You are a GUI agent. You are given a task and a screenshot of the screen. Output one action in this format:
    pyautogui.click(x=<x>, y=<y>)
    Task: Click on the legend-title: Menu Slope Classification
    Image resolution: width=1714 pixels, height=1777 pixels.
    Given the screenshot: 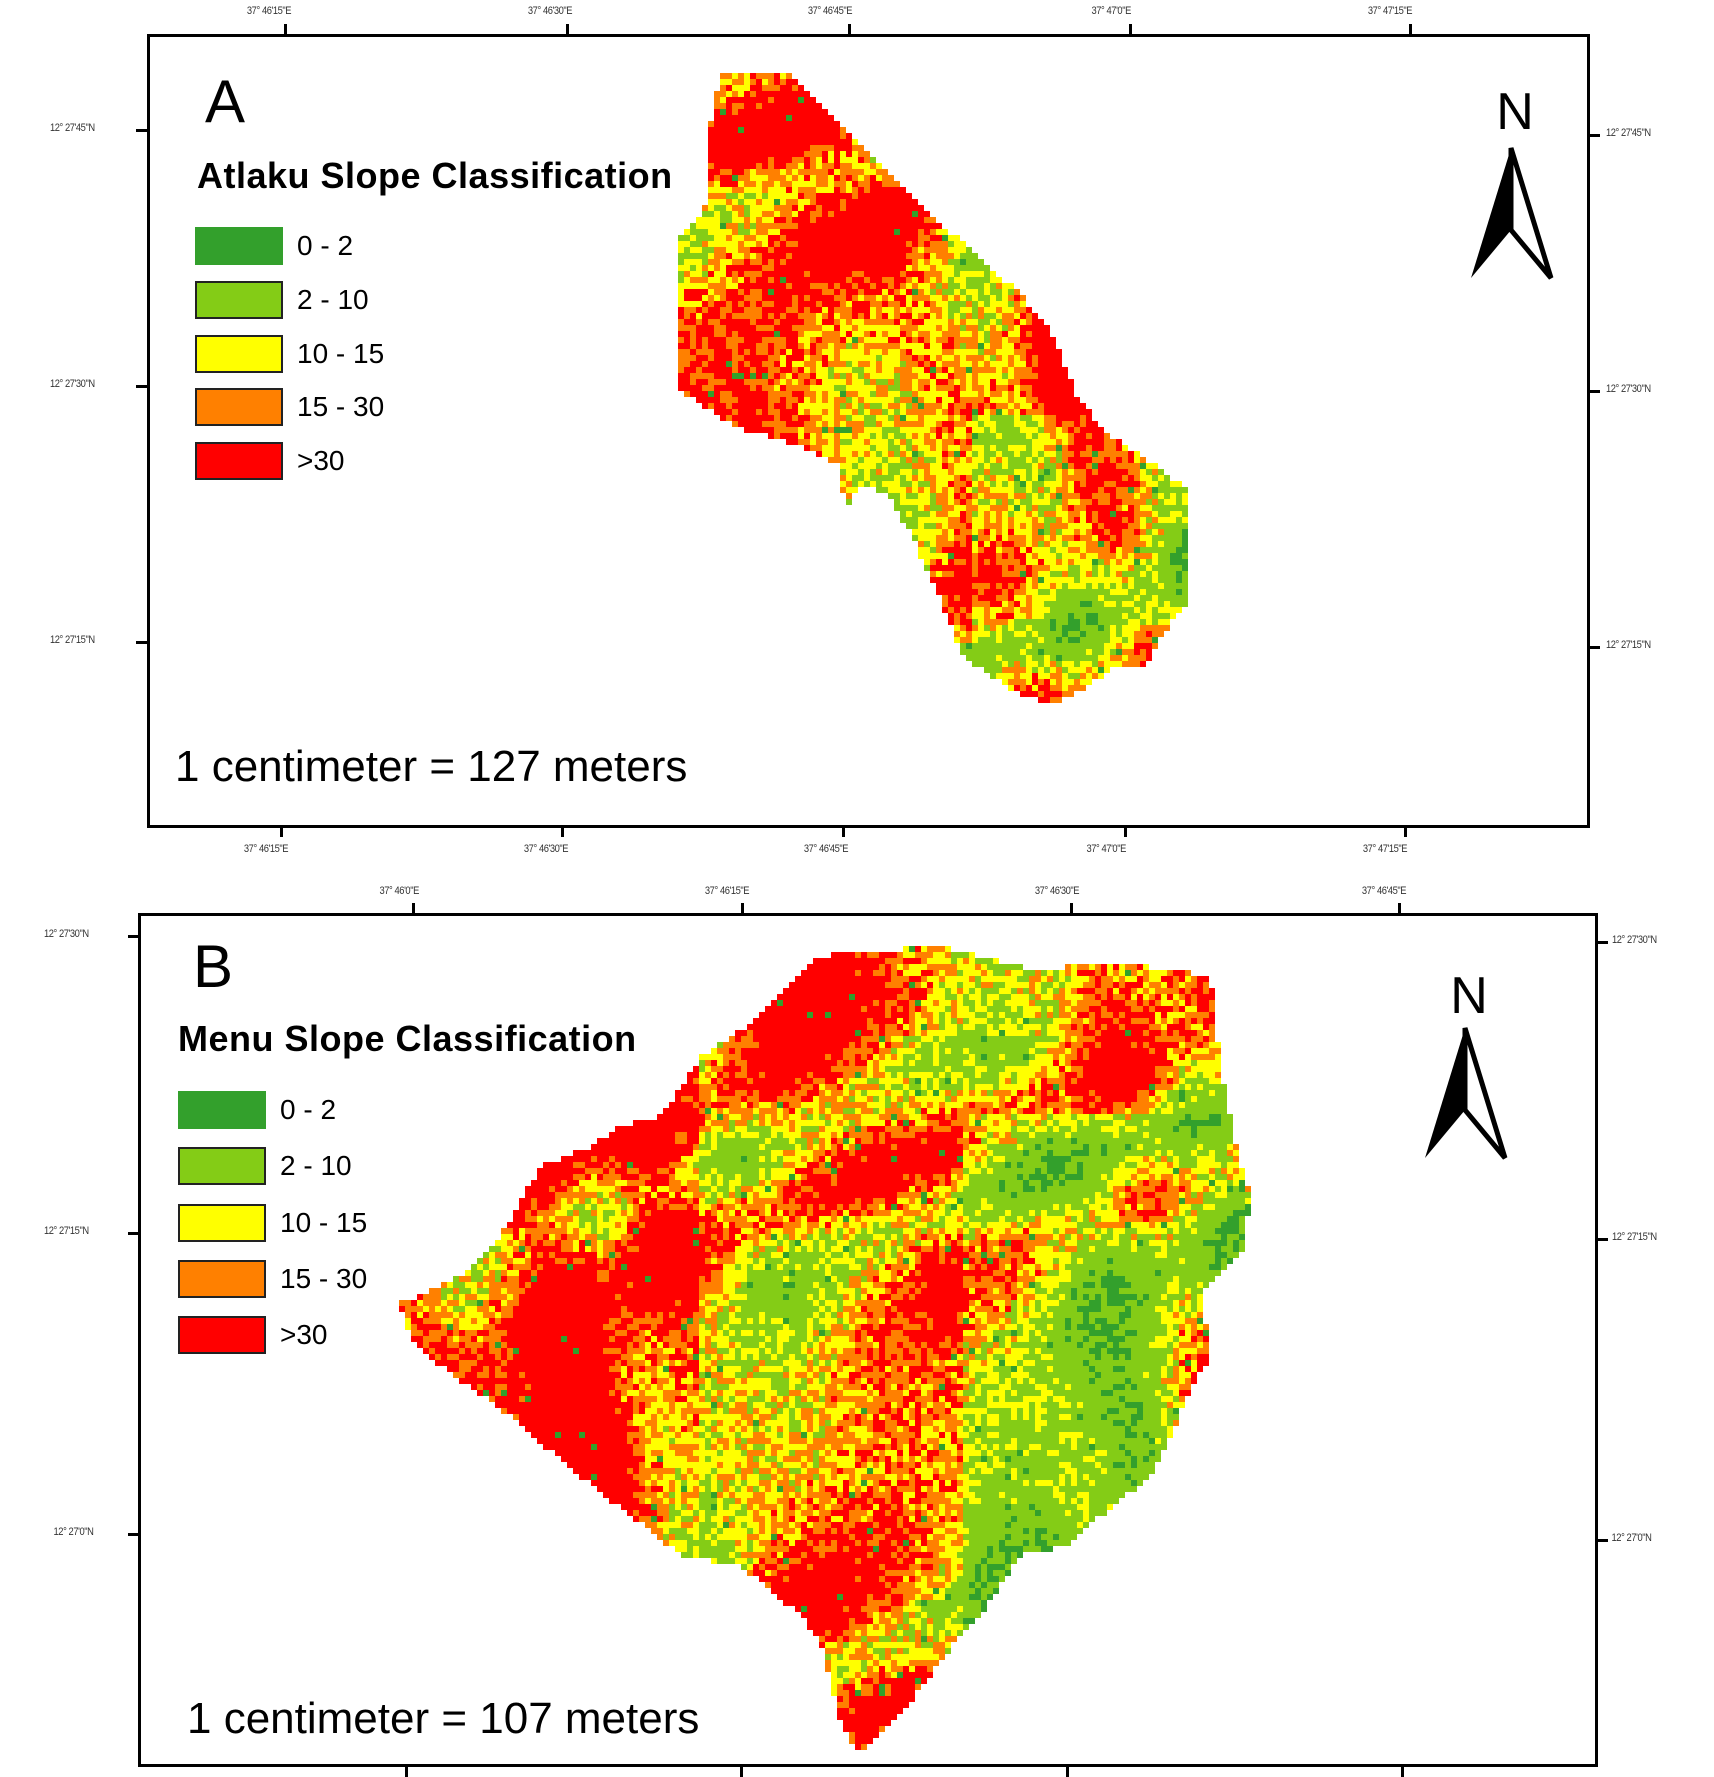 What is the action you would take?
    pyautogui.click(x=407, y=1038)
    